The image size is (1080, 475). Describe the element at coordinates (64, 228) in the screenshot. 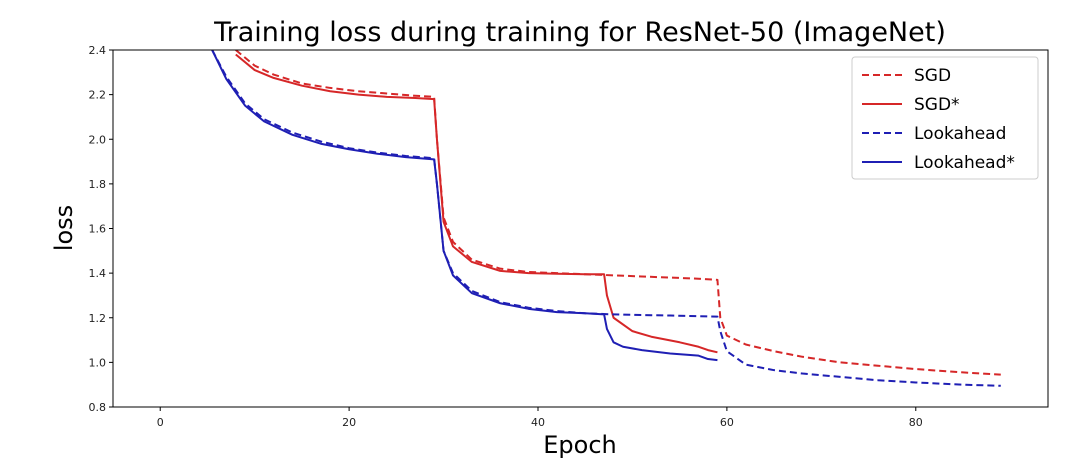

I see `y-axis-label: loss` at that location.